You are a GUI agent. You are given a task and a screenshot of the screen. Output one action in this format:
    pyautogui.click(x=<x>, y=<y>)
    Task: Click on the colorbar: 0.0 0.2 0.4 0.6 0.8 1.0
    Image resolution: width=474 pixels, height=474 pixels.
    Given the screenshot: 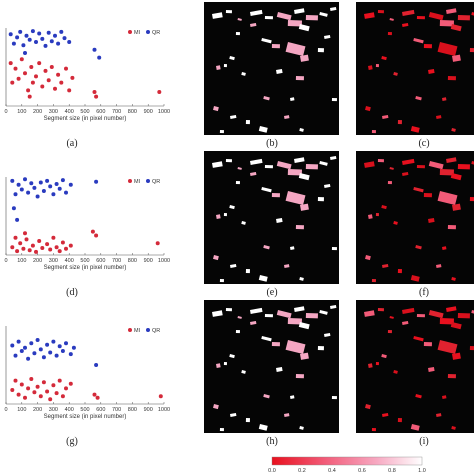 What is the action you would take?
    pyautogui.click(x=347, y=465)
    